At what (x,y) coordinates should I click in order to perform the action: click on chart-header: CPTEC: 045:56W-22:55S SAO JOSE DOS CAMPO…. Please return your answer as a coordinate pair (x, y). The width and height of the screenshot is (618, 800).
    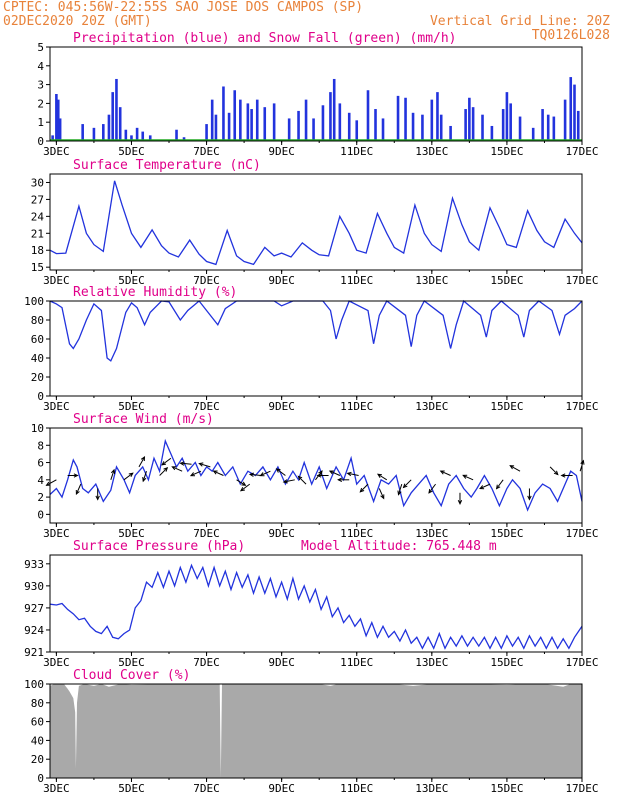
    Looking at the image, I should click on (309, 23).